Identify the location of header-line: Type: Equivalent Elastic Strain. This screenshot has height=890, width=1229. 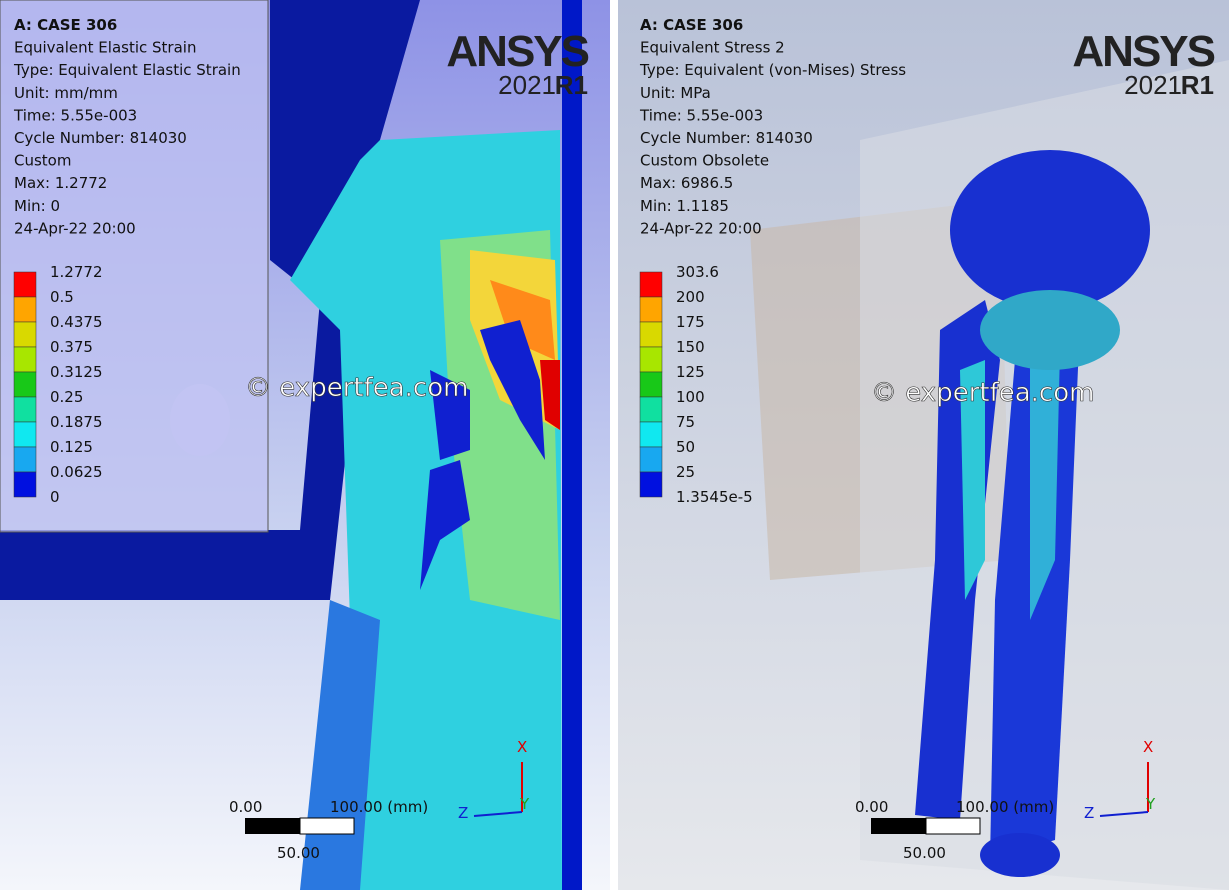
(127, 70).